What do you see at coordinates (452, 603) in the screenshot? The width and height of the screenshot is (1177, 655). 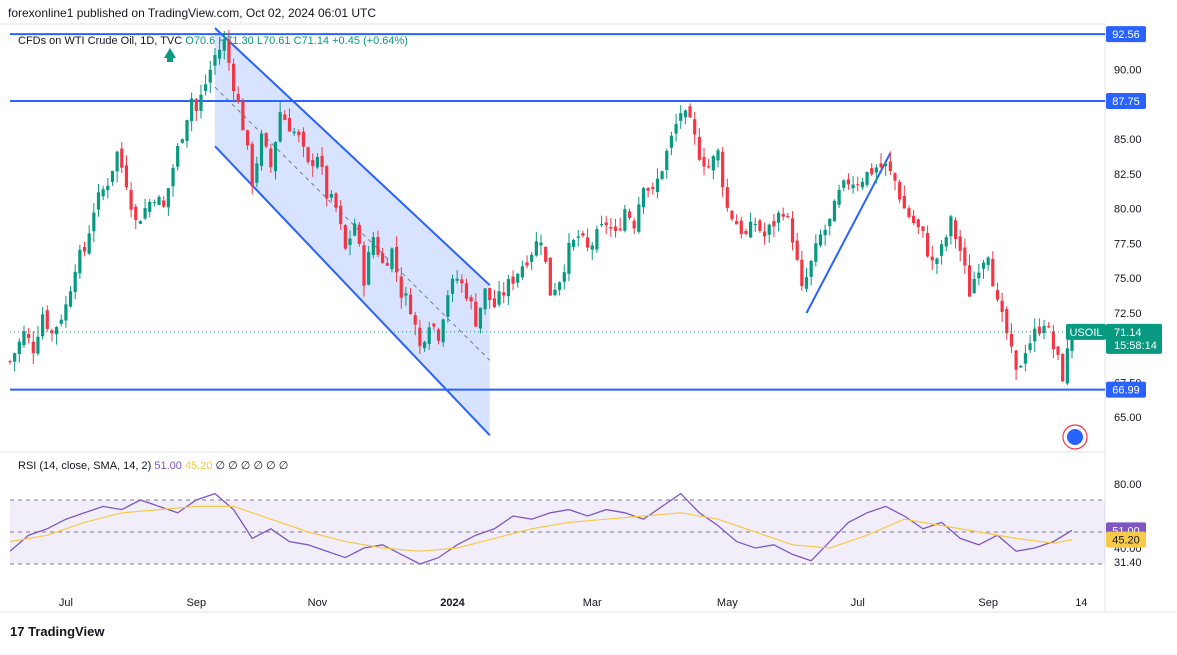 I see `time-tick-label: 2024` at bounding box center [452, 603].